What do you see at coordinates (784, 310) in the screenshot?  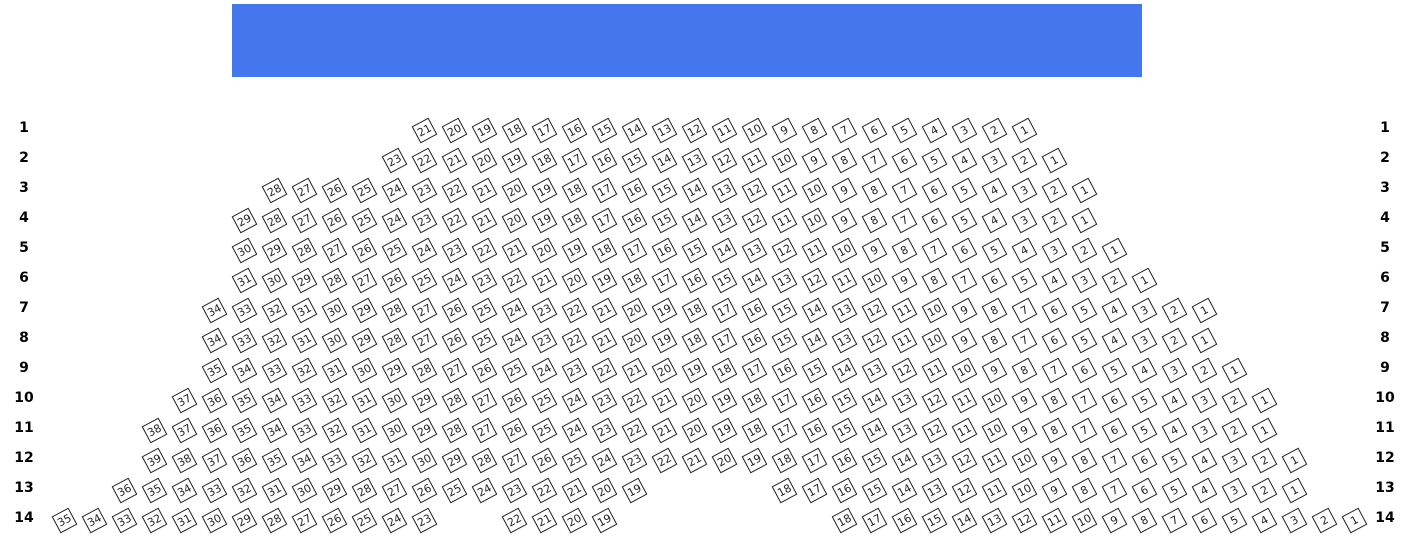 I see `seat: 15` at bounding box center [784, 310].